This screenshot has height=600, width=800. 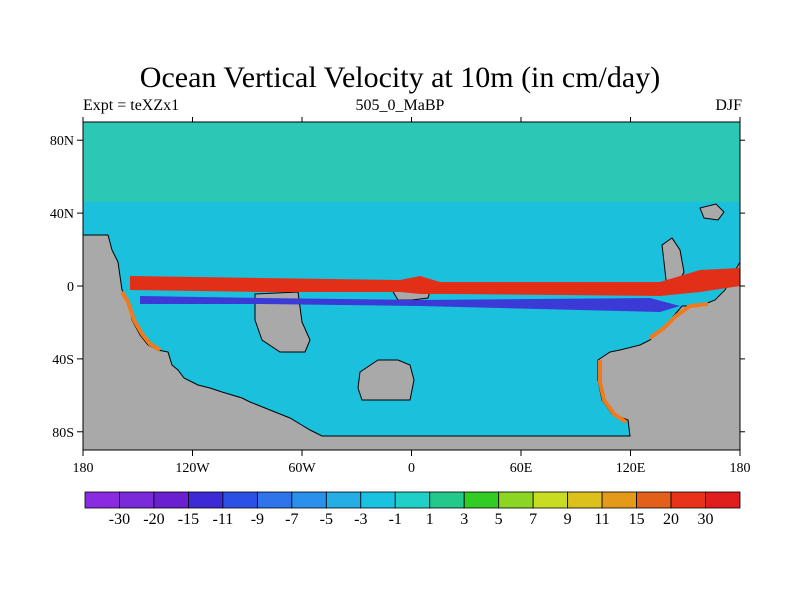 I want to click on y-tick-label-2: 0, so click(x=70, y=287).